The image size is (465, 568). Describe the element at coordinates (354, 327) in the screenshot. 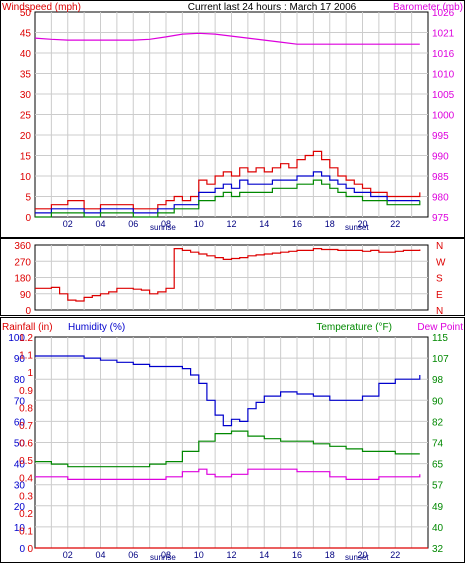

I see `temperature-axis-label: Temperature (°F)` at that location.